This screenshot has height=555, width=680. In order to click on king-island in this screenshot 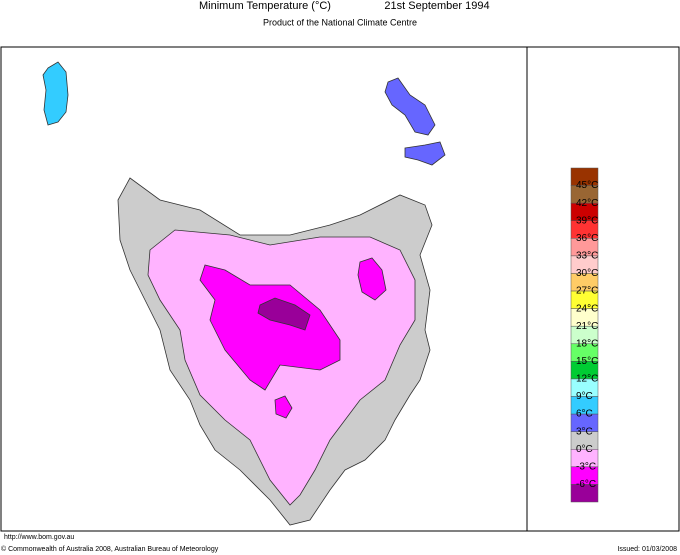, I will do `click(55, 93)`.